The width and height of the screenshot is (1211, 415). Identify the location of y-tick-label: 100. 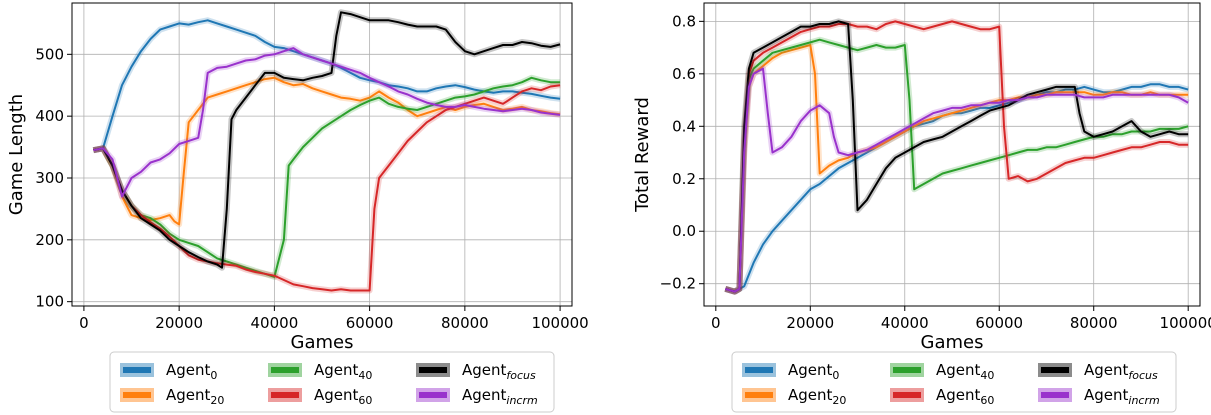
(49, 302).